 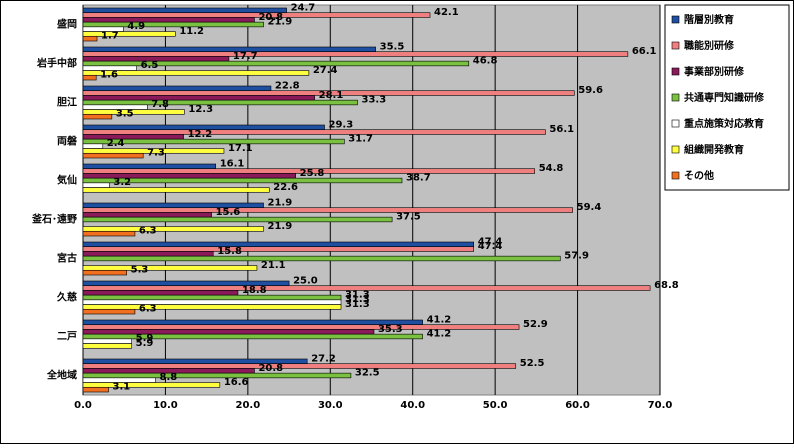 I want to click on value-label: 66.1, so click(x=644, y=51).